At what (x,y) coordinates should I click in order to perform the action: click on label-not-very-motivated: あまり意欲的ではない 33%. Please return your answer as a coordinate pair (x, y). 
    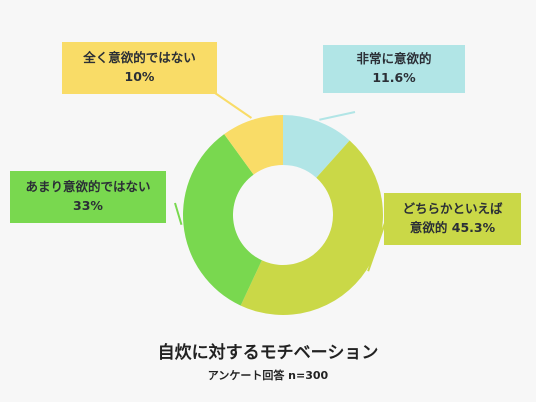
    Looking at the image, I should click on (88, 197).